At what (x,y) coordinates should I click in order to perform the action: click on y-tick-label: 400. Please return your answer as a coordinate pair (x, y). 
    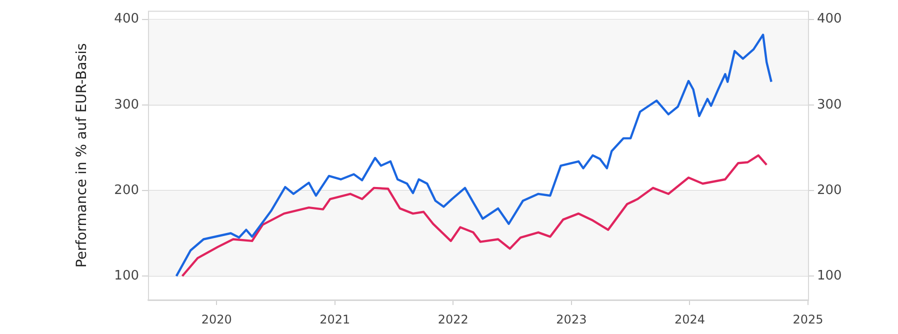
    Looking at the image, I should click on (126, 19).